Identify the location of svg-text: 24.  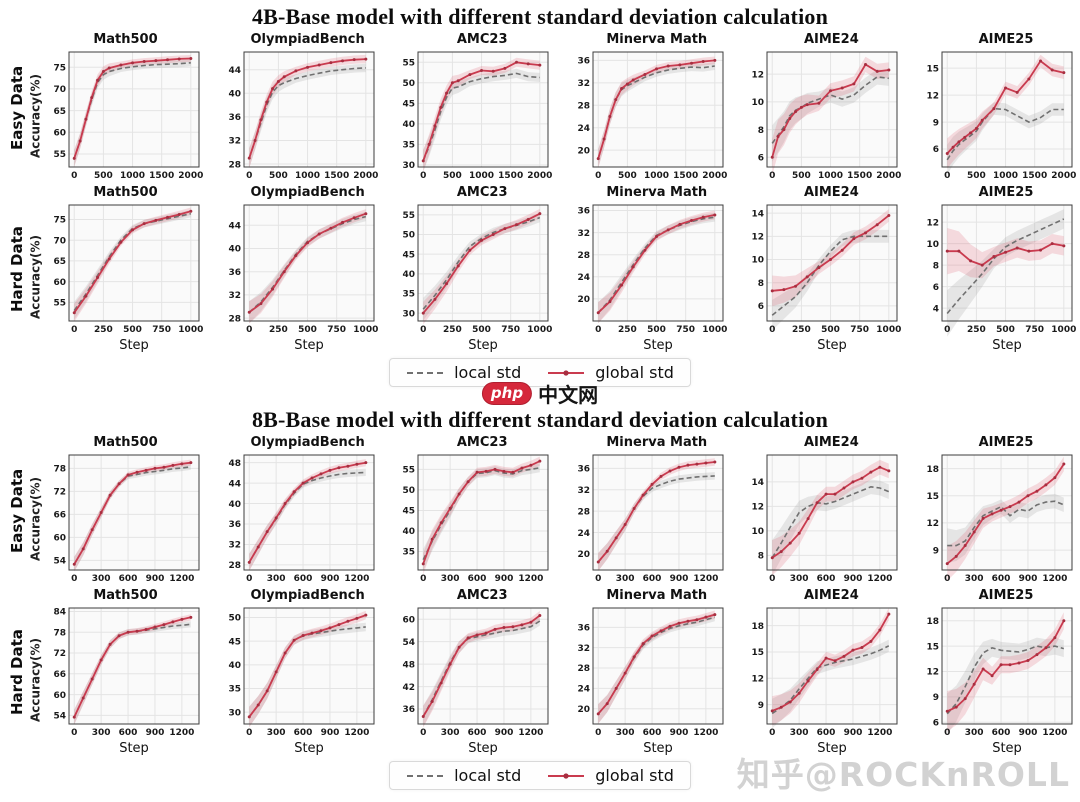
(583, 129).